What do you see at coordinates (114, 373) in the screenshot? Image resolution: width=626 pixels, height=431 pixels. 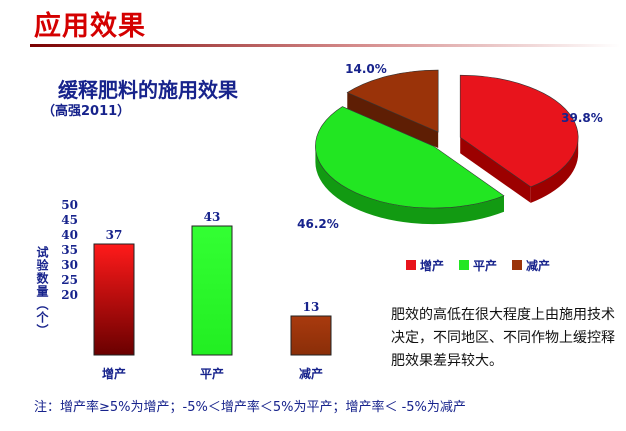 I see `x-category-label: 增产` at bounding box center [114, 373].